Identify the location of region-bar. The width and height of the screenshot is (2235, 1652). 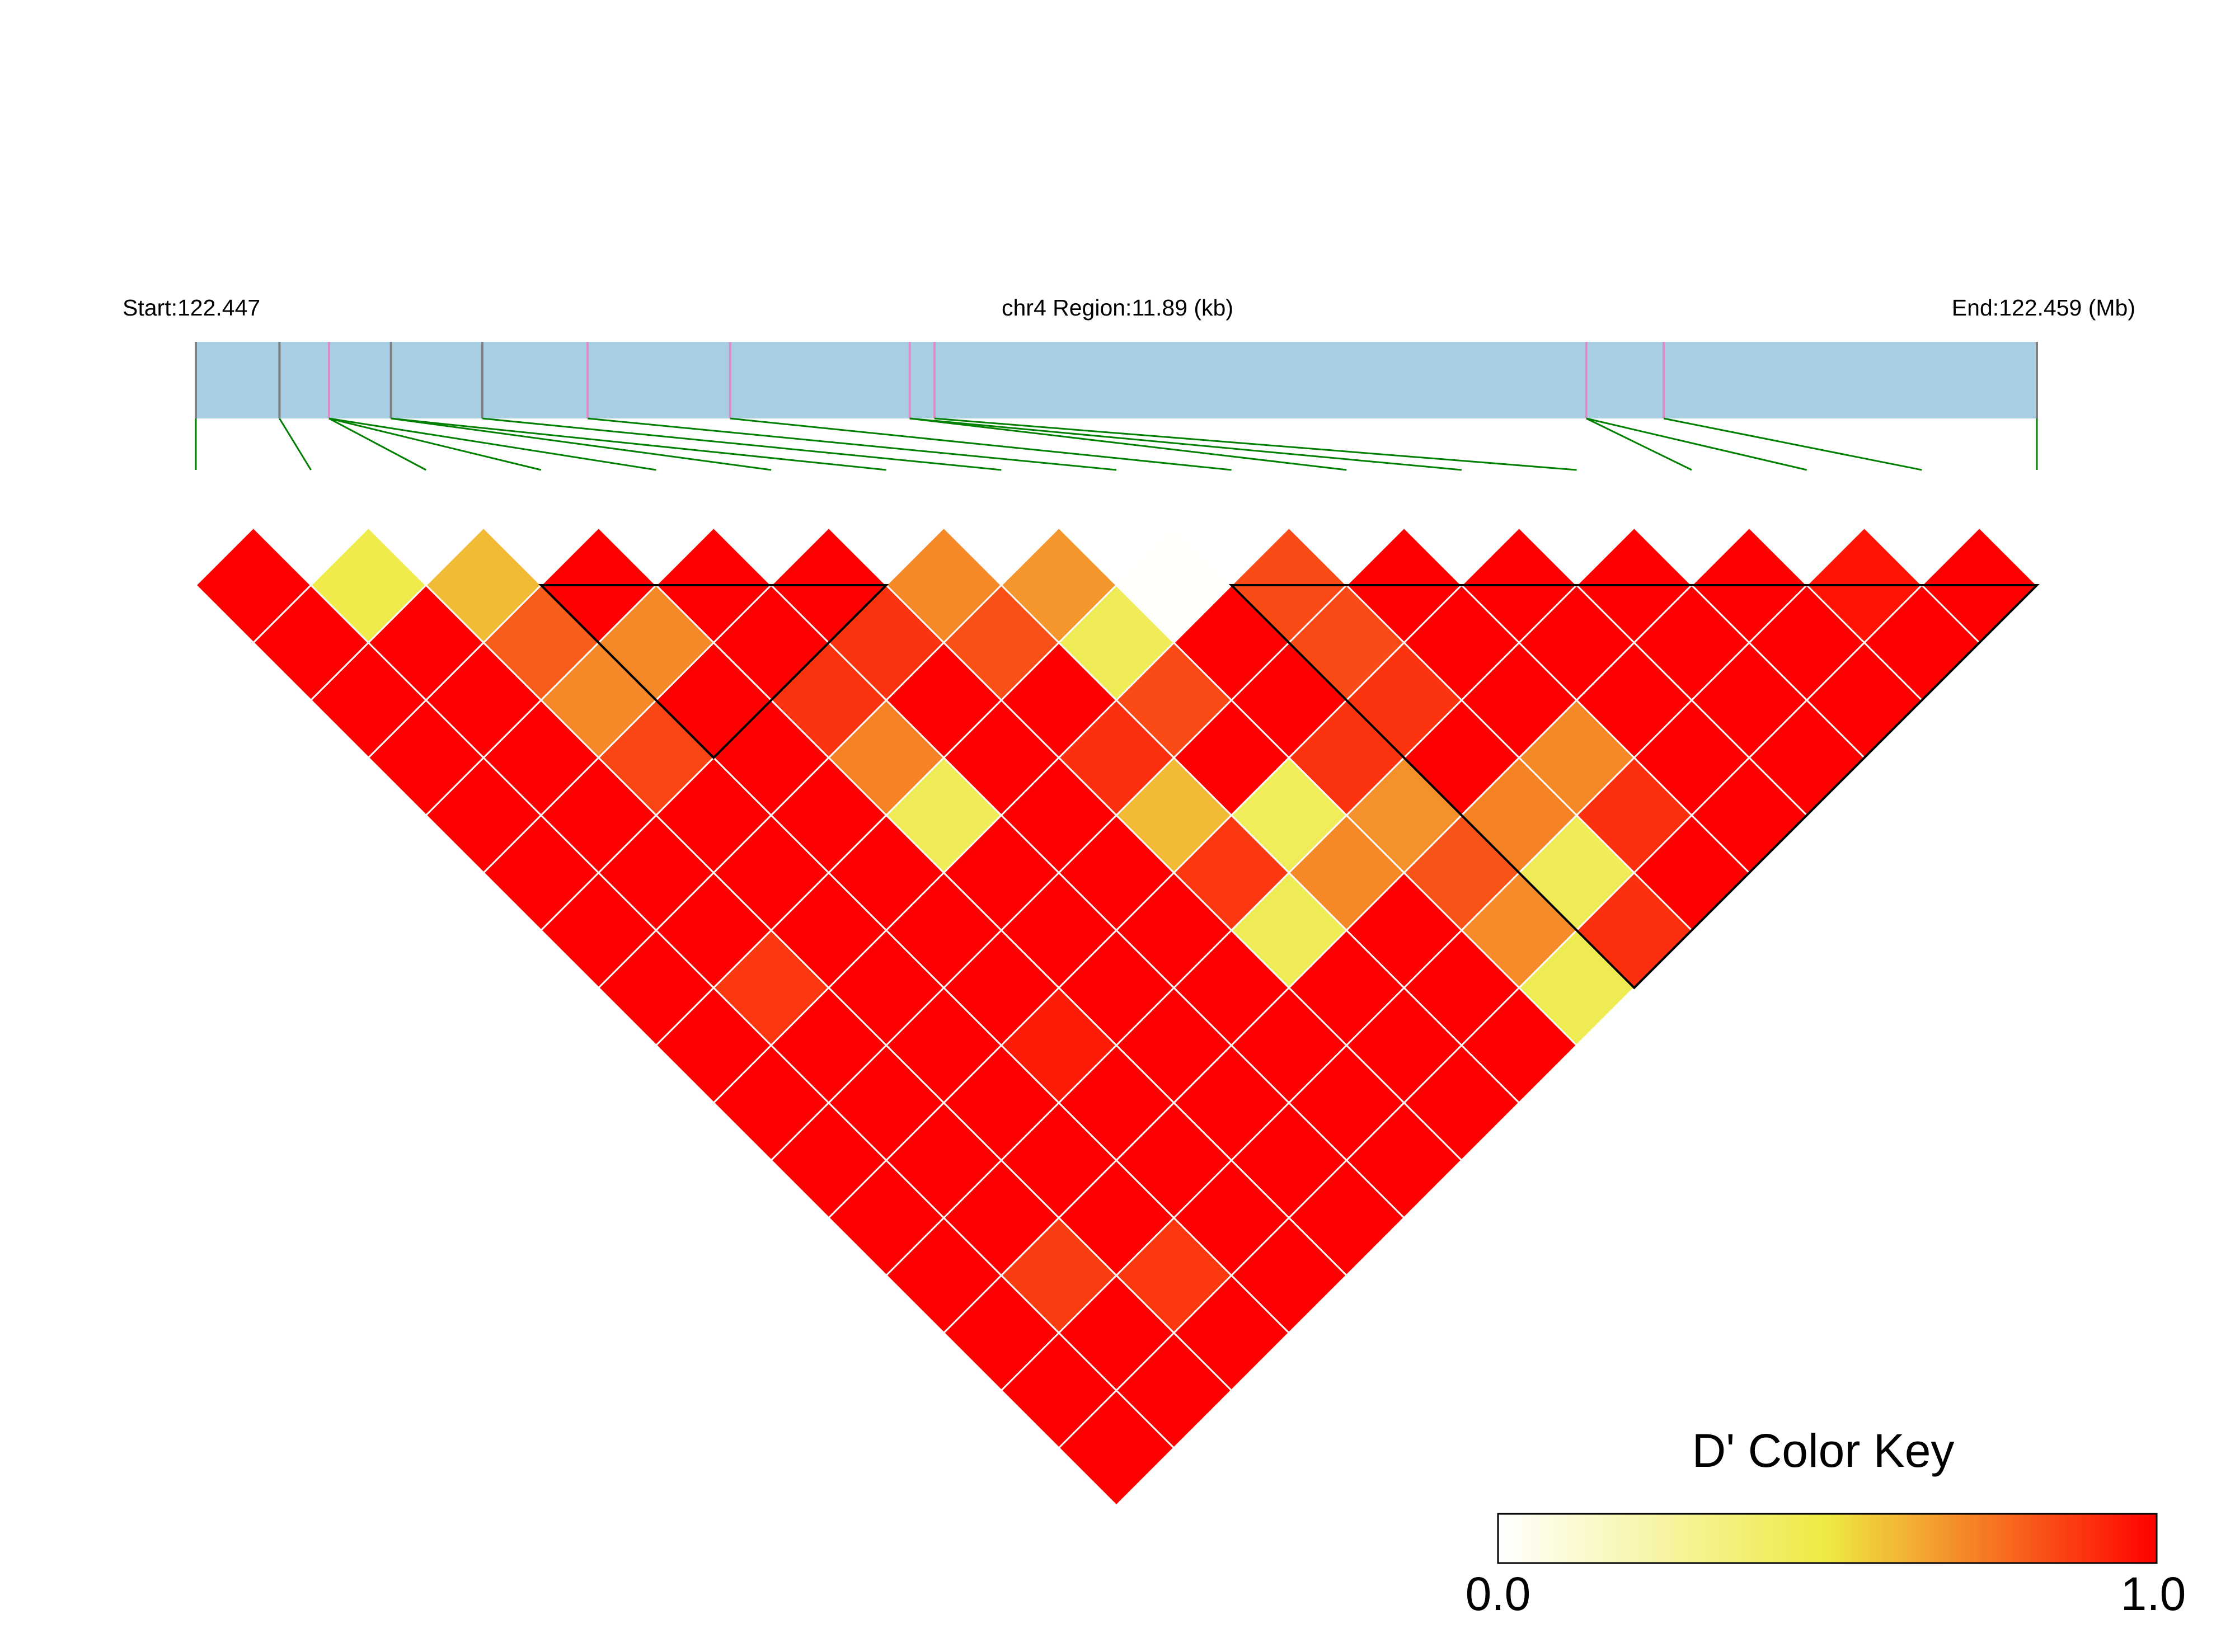
(1116, 380).